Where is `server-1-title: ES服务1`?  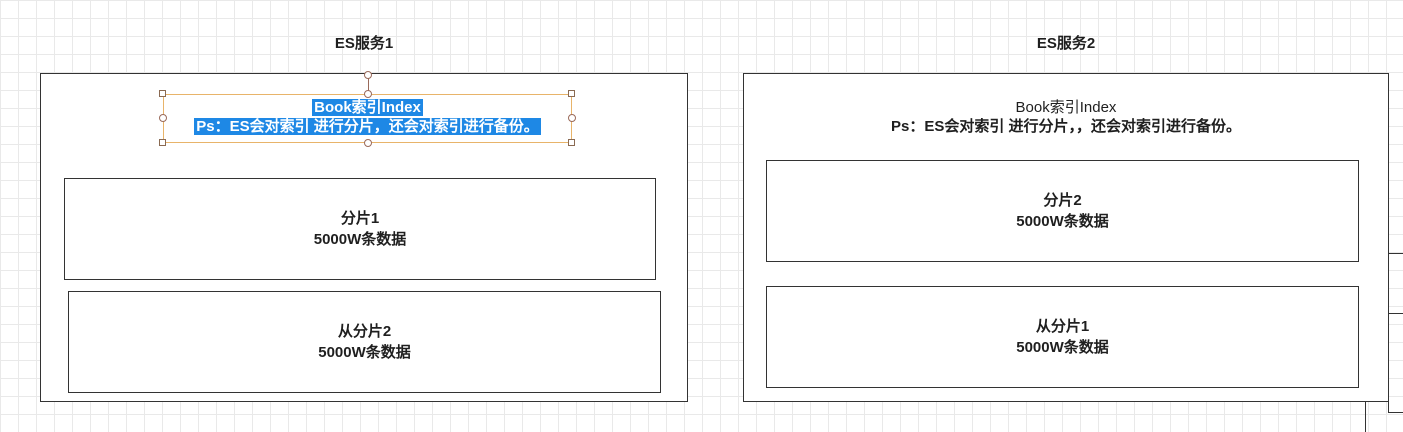 server-1-title: ES服务1 is located at coordinates (364, 43).